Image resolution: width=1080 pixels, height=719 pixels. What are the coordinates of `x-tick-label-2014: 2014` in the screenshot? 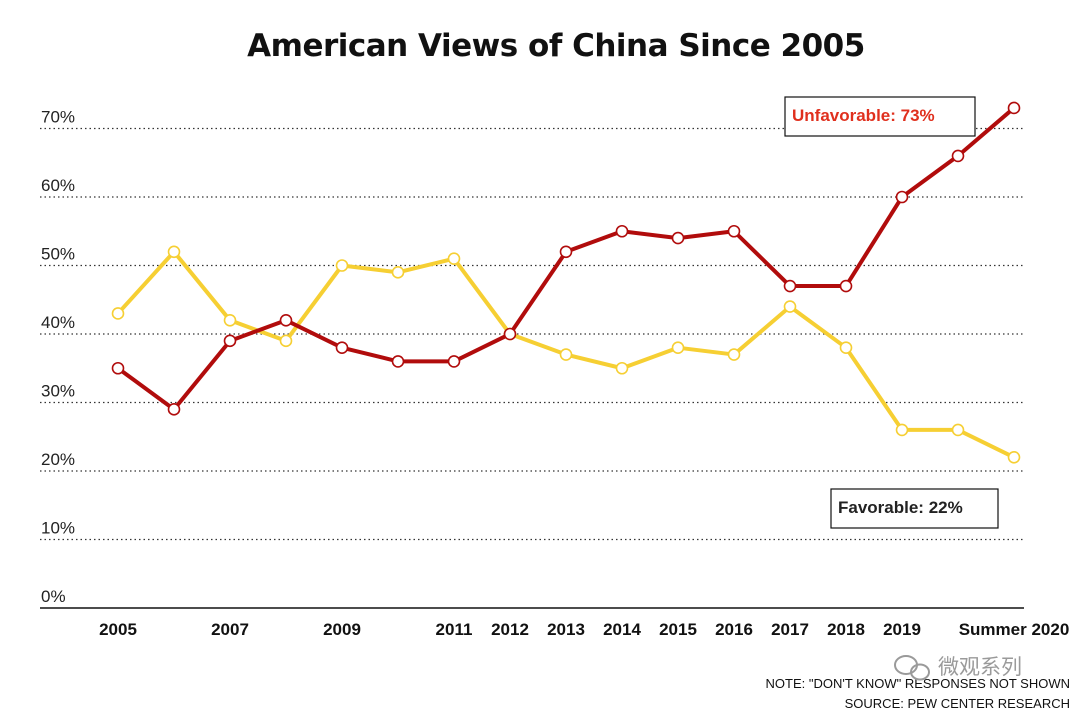 It's located at (622, 629).